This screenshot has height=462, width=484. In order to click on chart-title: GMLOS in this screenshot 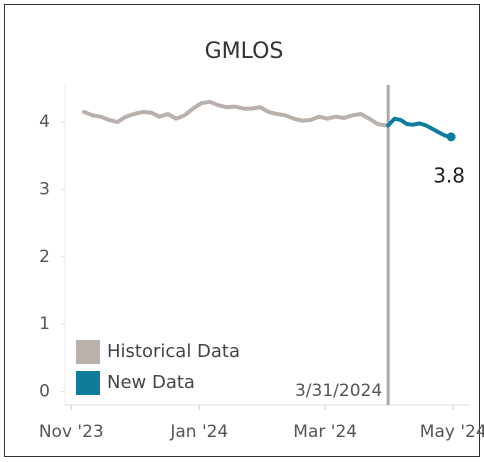, I will do `click(244, 51)`.